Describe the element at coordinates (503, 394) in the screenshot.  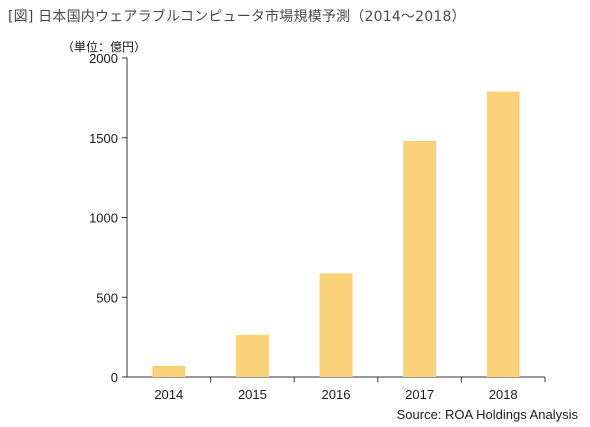
I see `x-tick-label: 2018` at that location.